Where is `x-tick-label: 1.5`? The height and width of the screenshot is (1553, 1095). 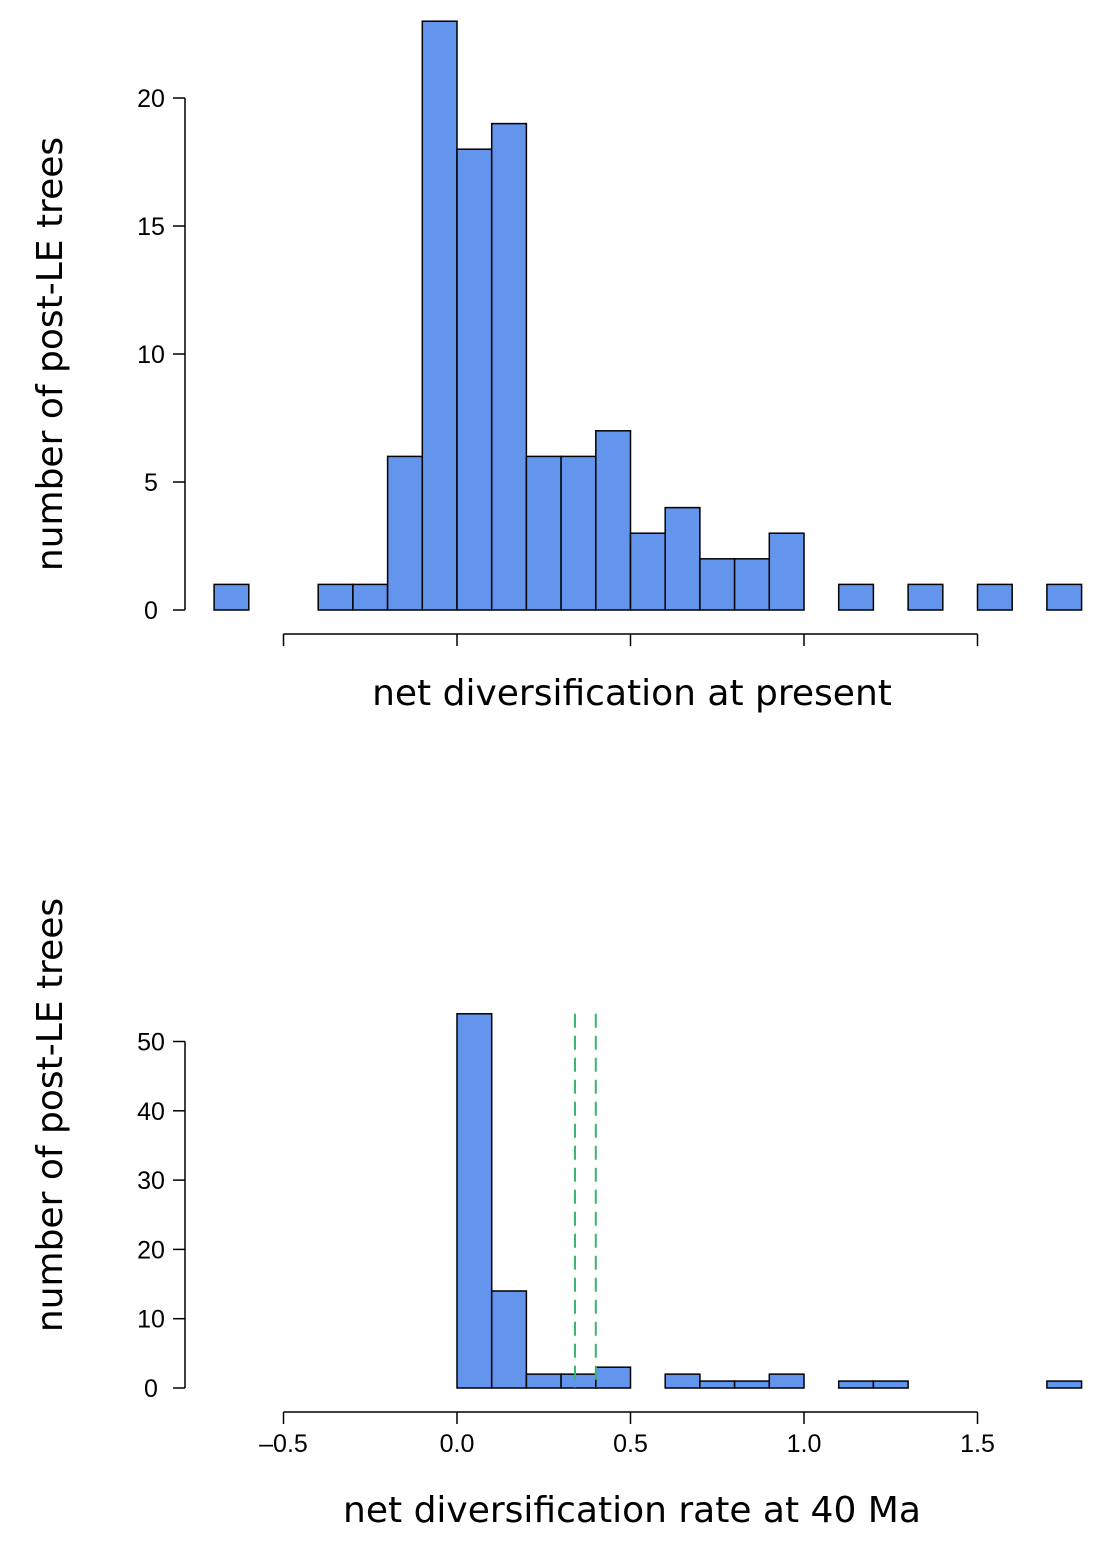
x-tick-label: 1.5 is located at coordinates (977, 1444).